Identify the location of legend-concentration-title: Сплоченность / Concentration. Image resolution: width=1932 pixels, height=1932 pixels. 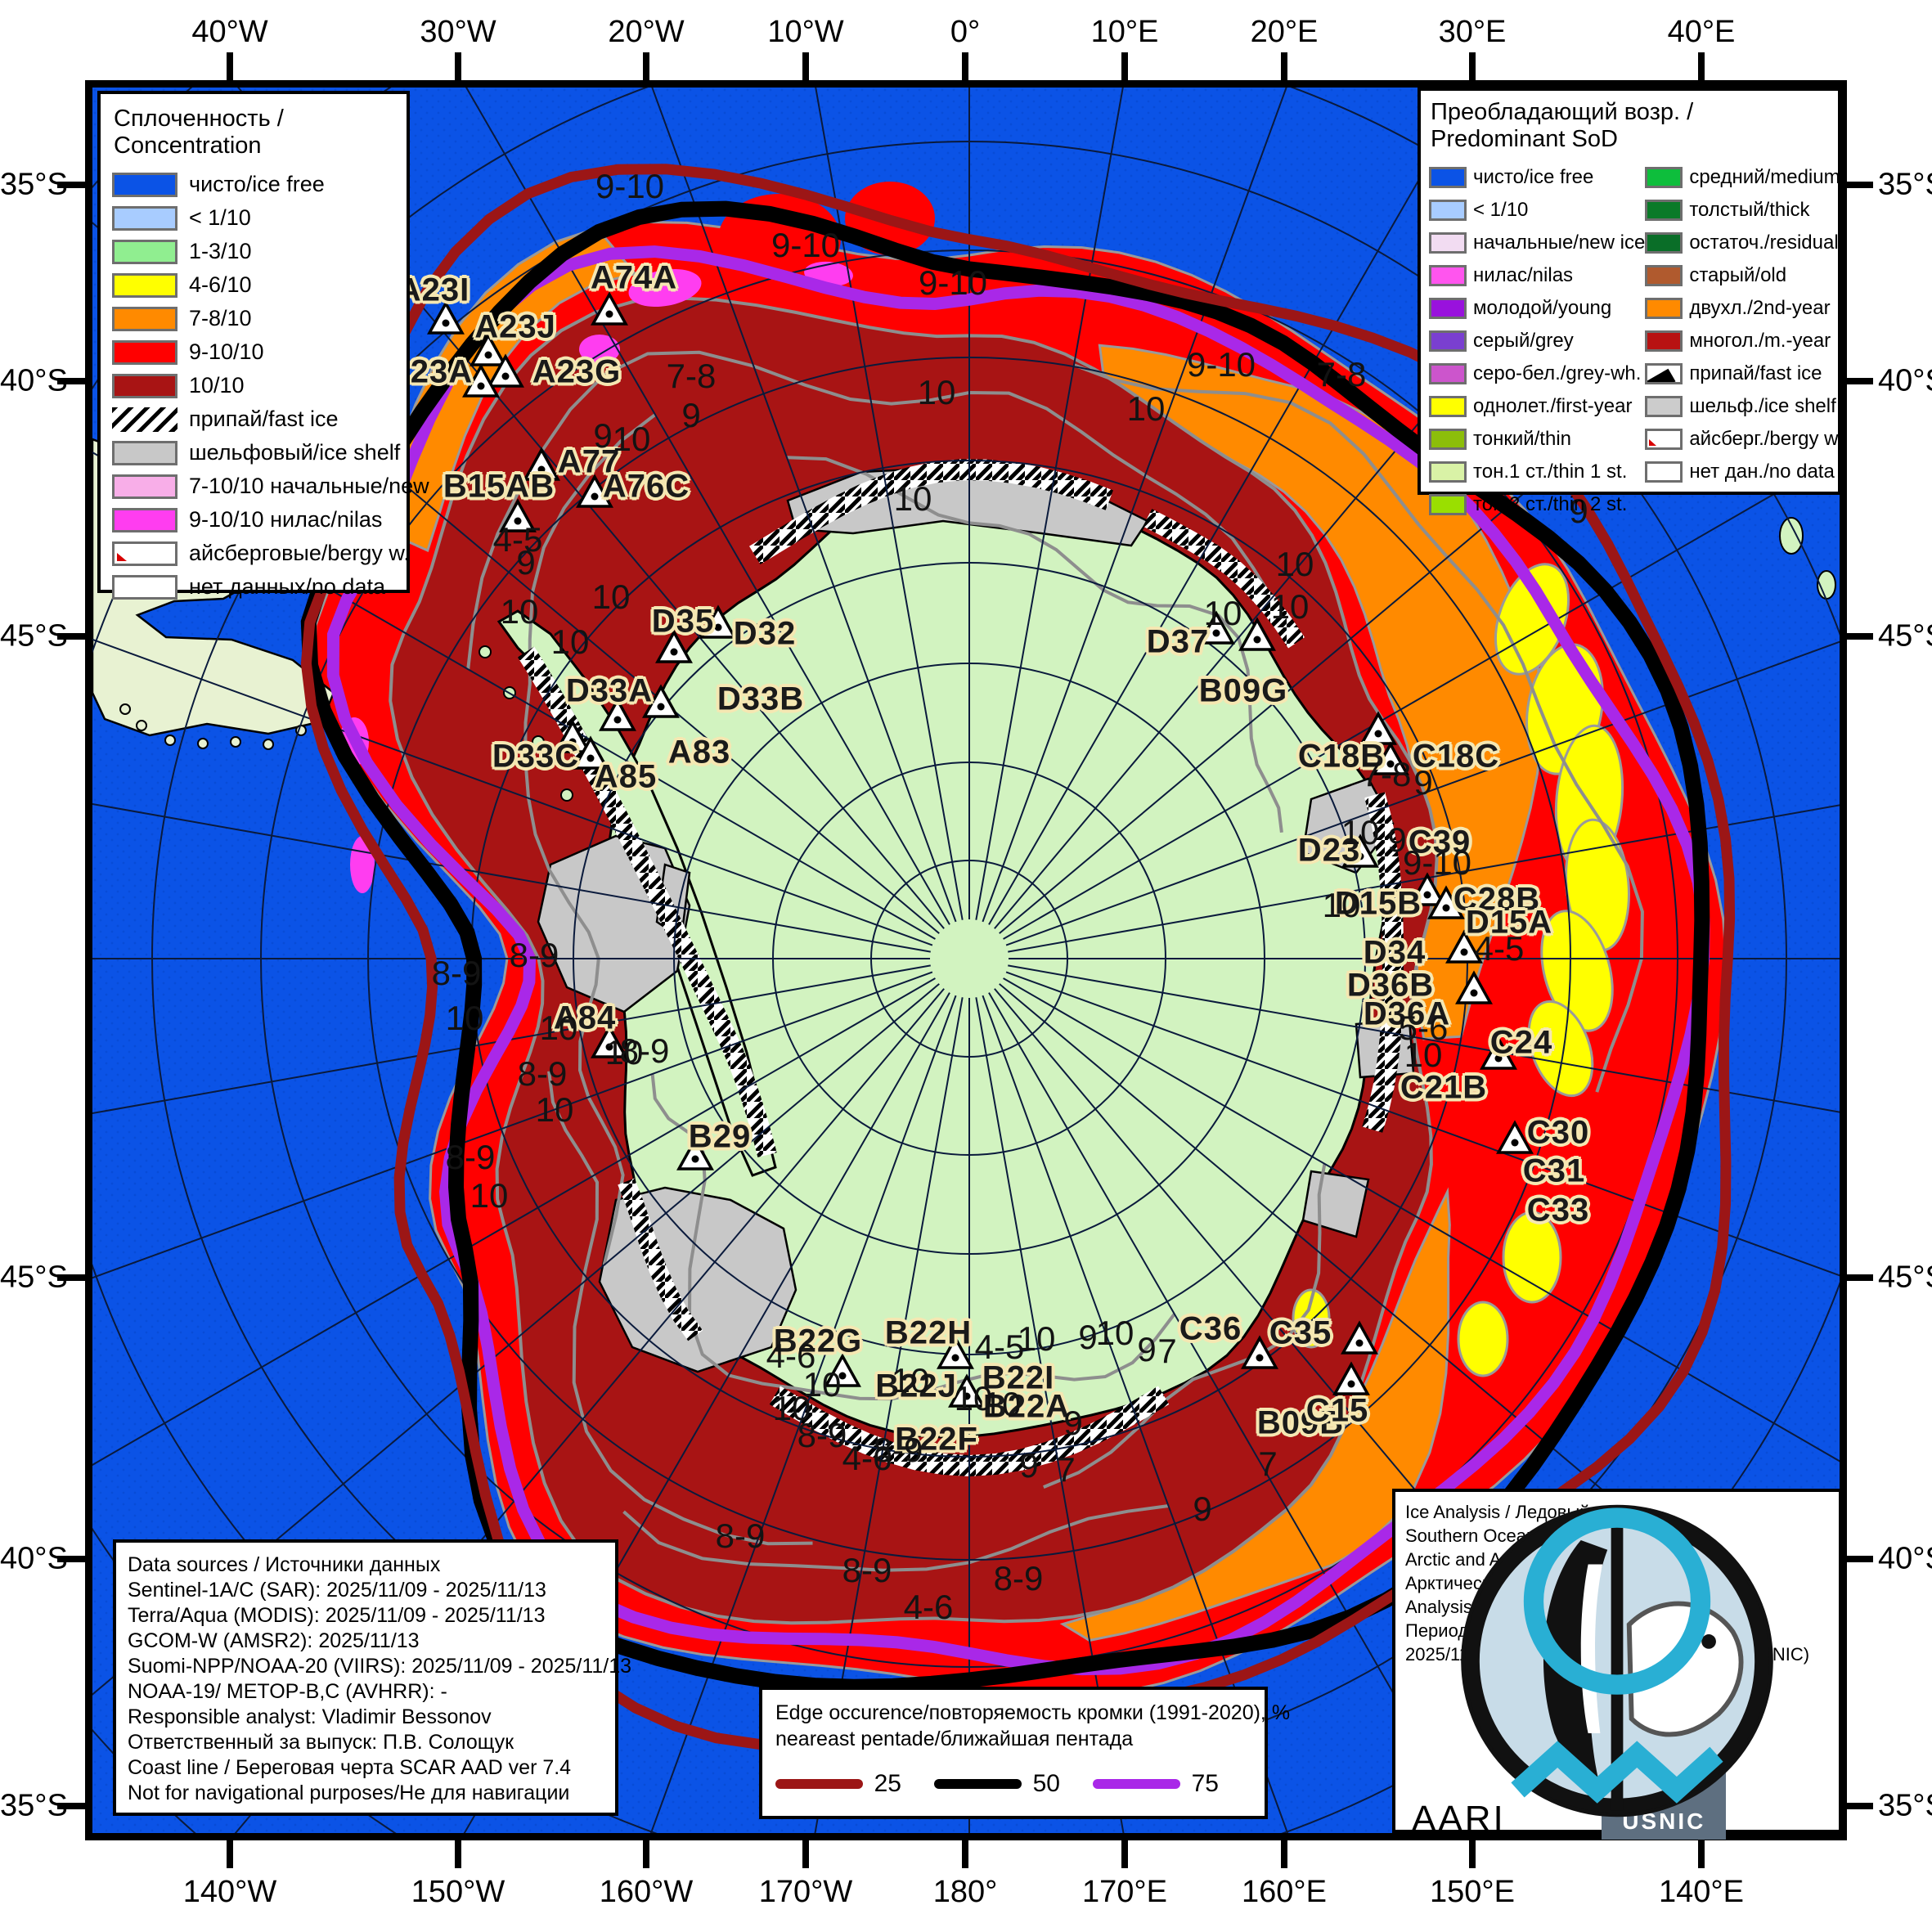
(199, 132).